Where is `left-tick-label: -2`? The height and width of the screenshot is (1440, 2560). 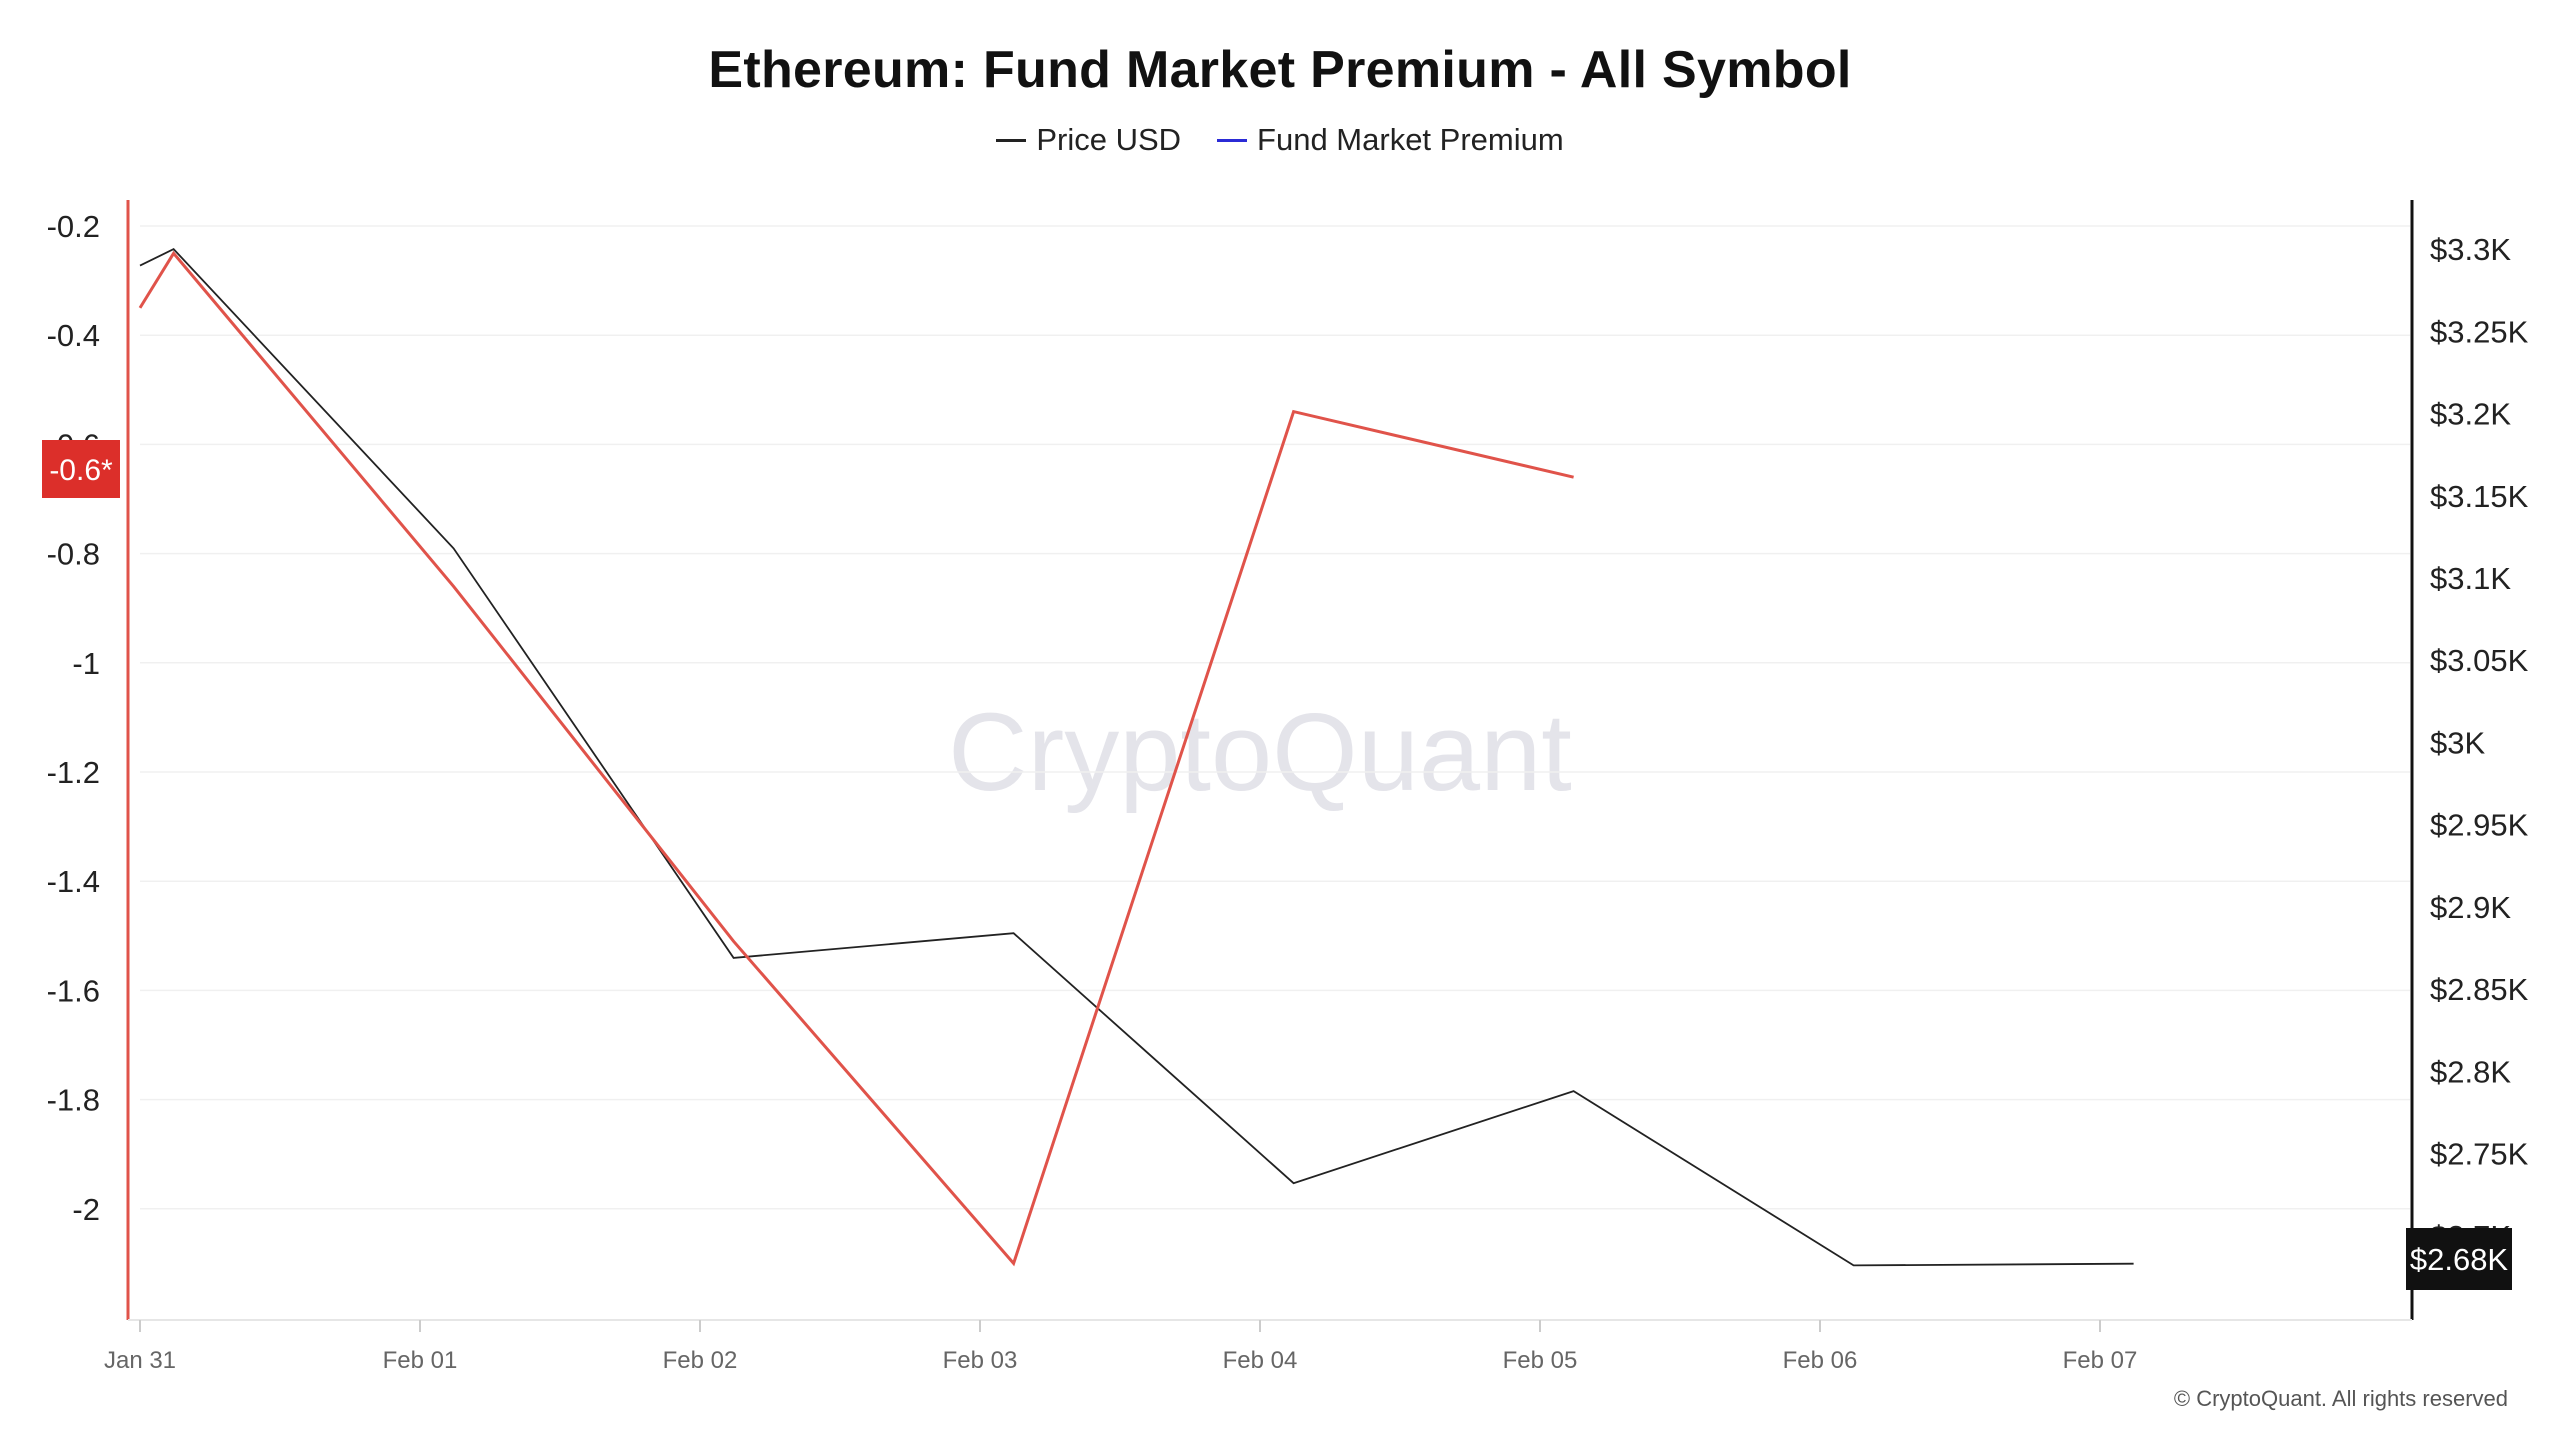 left-tick-label: -2 is located at coordinates (86, 1209).